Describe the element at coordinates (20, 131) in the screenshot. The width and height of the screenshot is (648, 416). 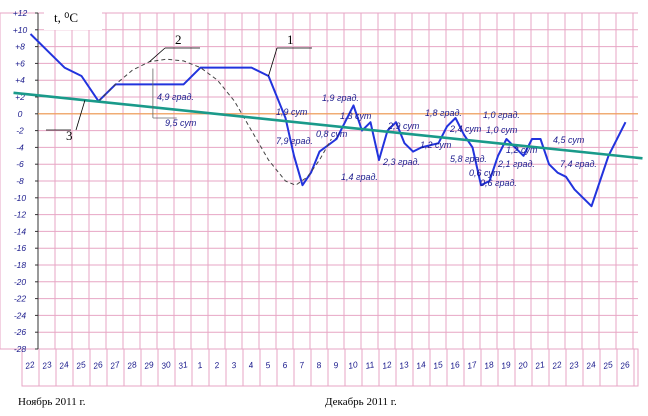
I see `y-tick-label: -2` at that location.